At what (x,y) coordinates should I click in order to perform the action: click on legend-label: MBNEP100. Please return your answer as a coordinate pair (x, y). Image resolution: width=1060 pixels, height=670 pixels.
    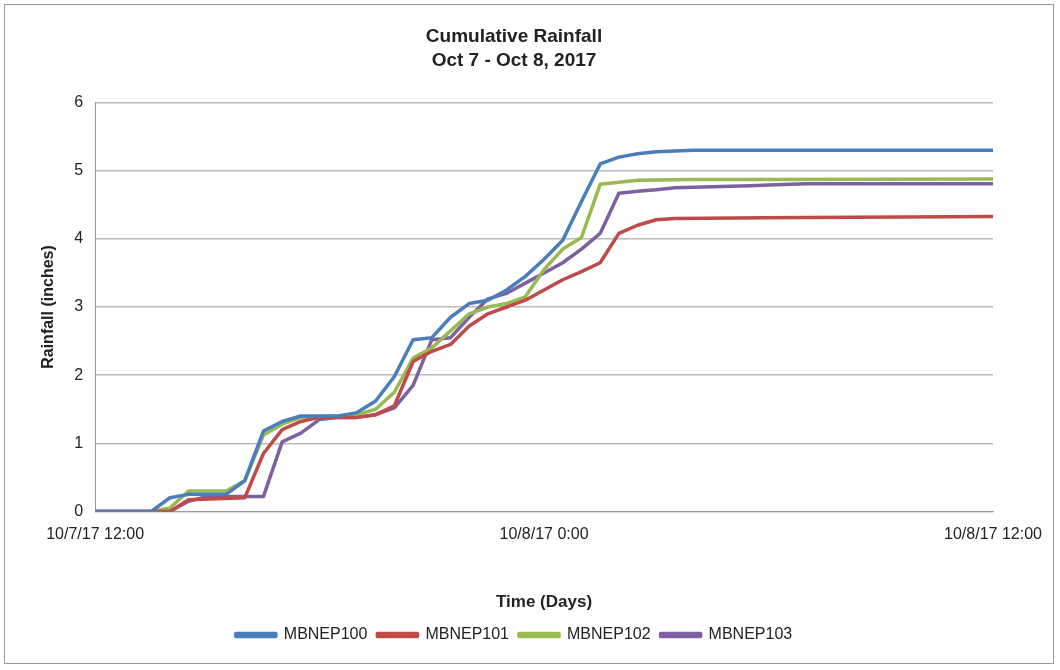
    Looking at the image, I should click on (325, 634).